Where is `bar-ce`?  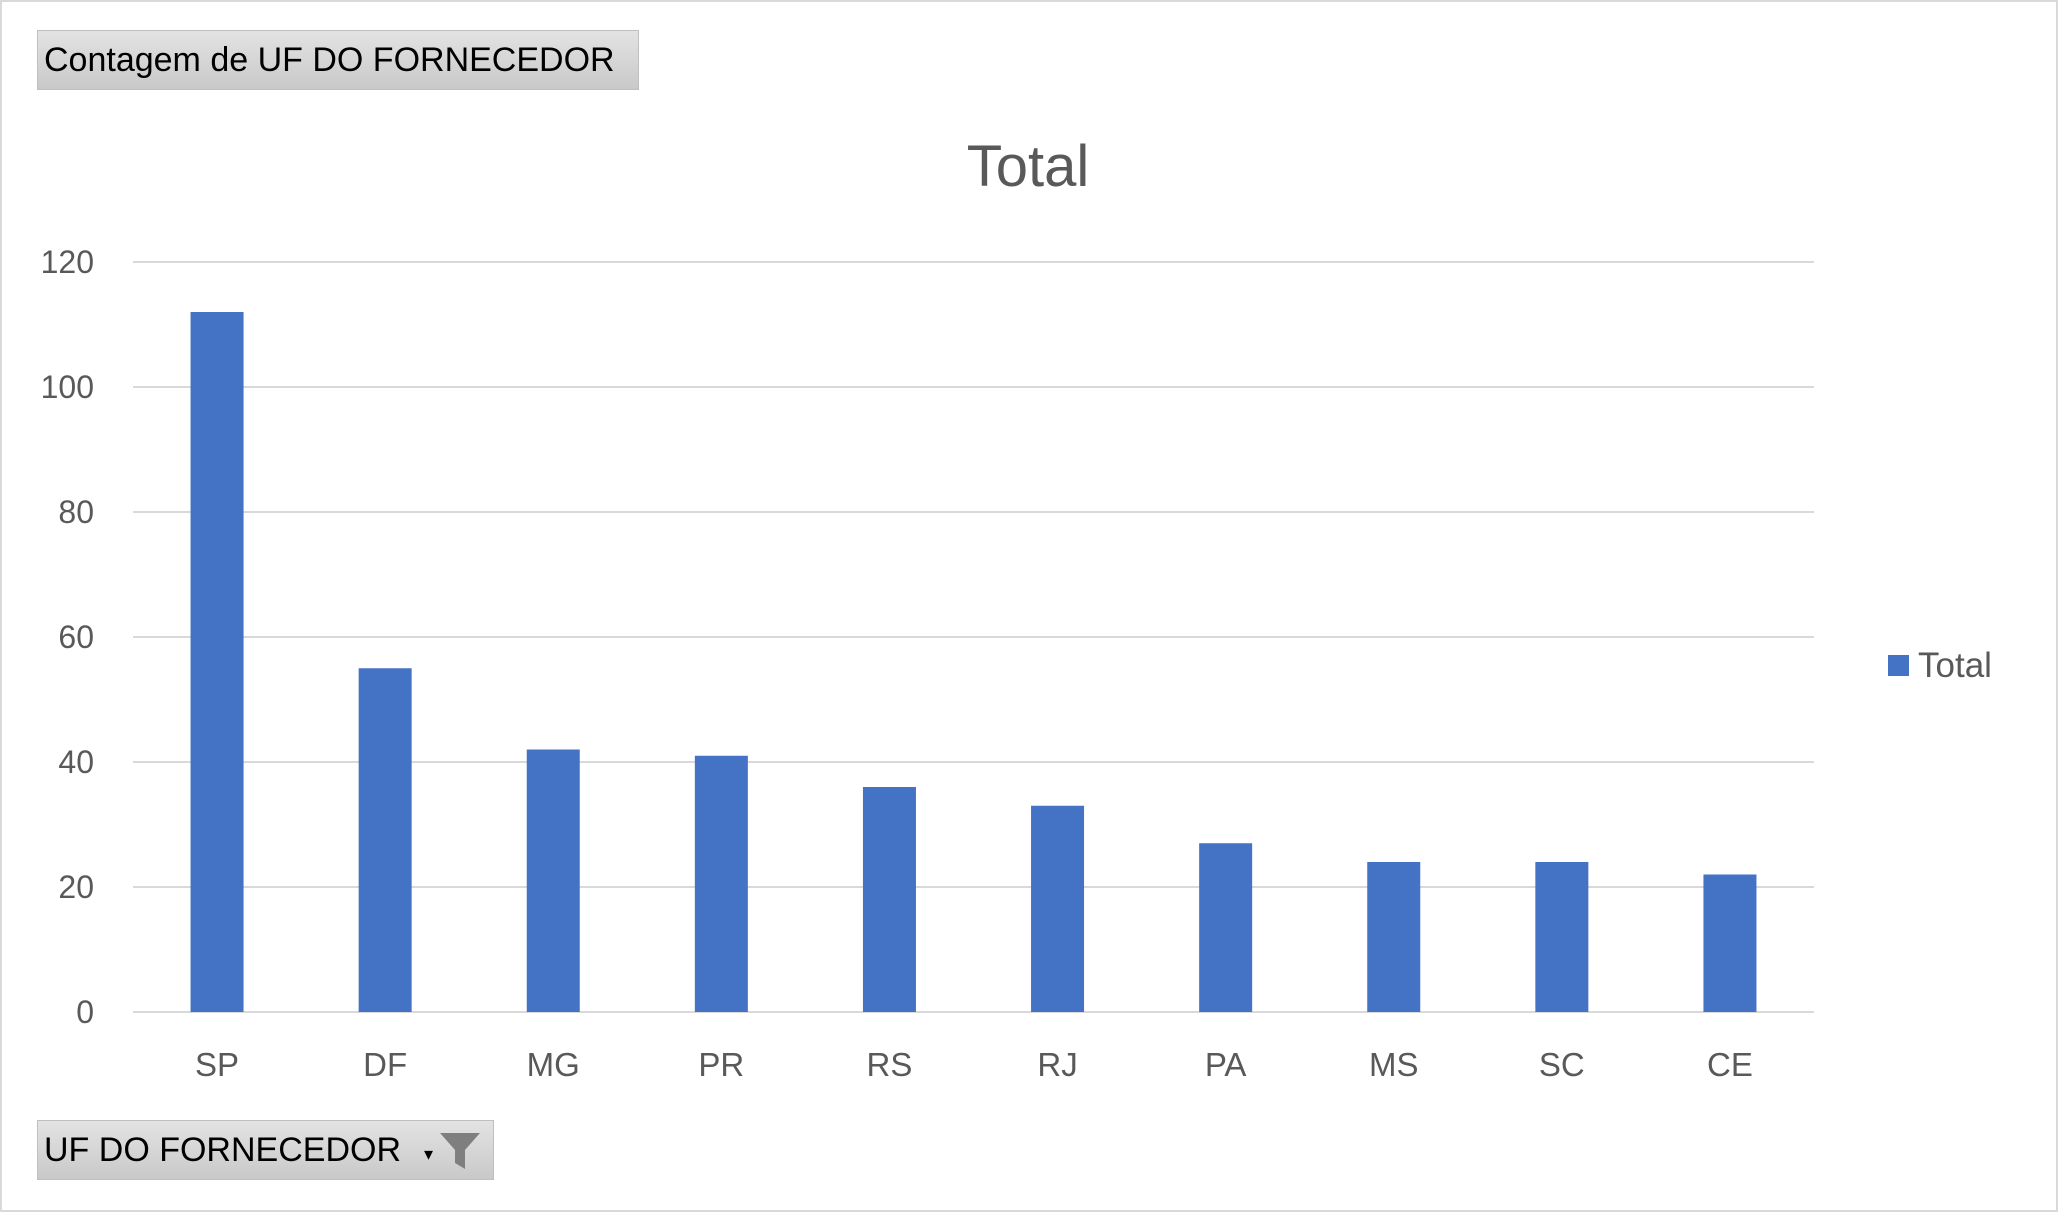 bar-ce is located at coordinates (1730, 943).